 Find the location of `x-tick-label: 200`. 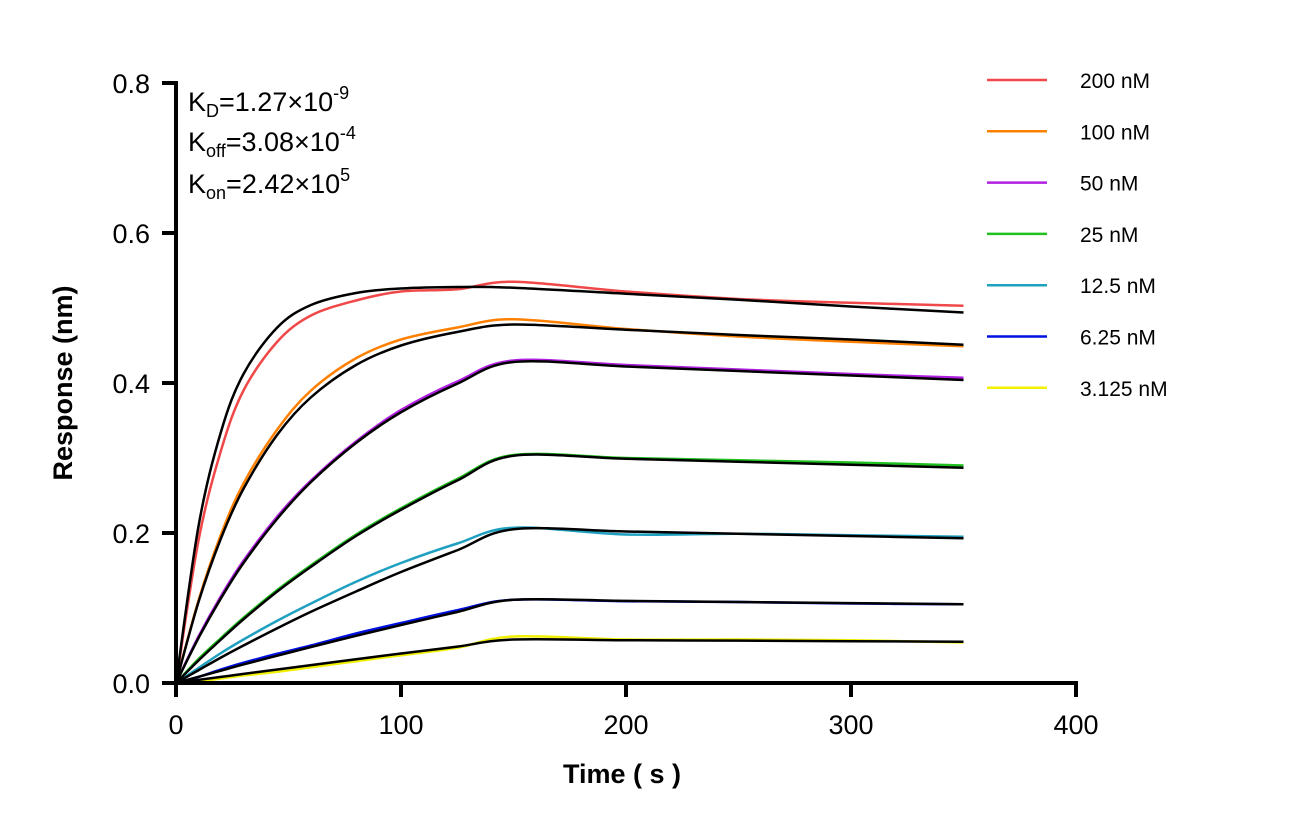

x-tick-label: 200 is located at coordinates (625, 725).